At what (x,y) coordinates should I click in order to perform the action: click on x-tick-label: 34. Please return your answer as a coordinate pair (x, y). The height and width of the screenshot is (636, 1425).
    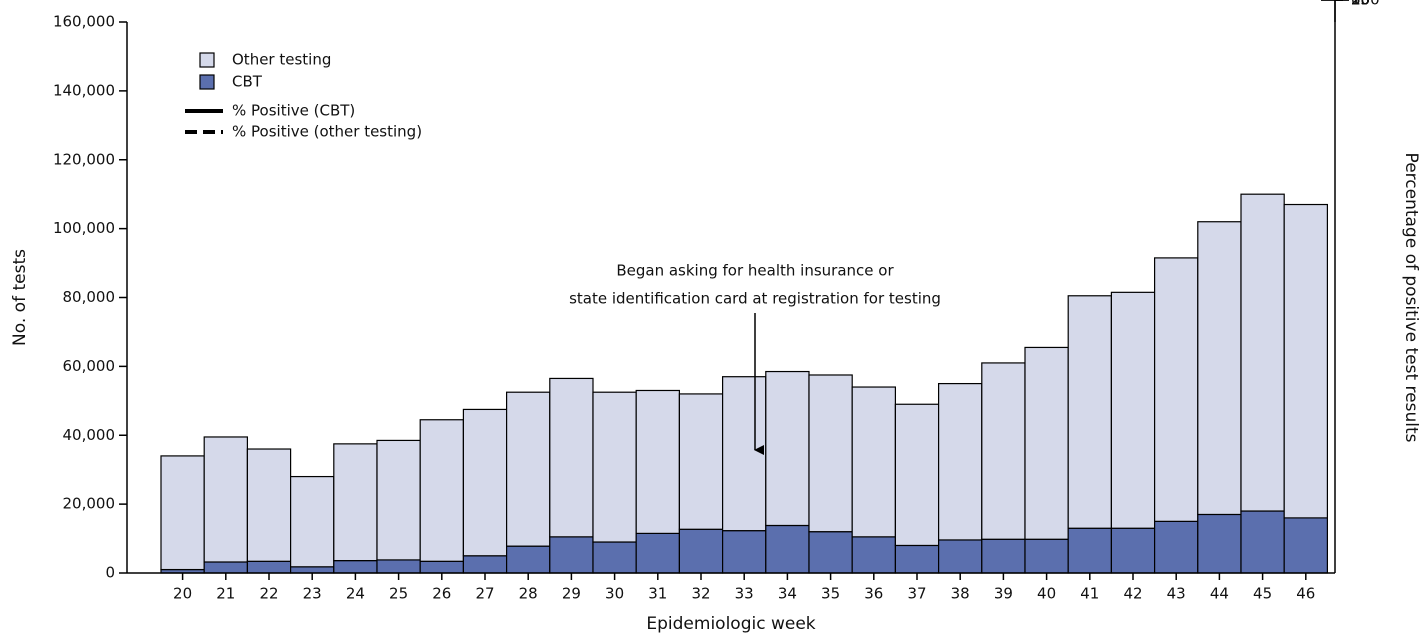
    Looking at the image, I should click on (787, 594).